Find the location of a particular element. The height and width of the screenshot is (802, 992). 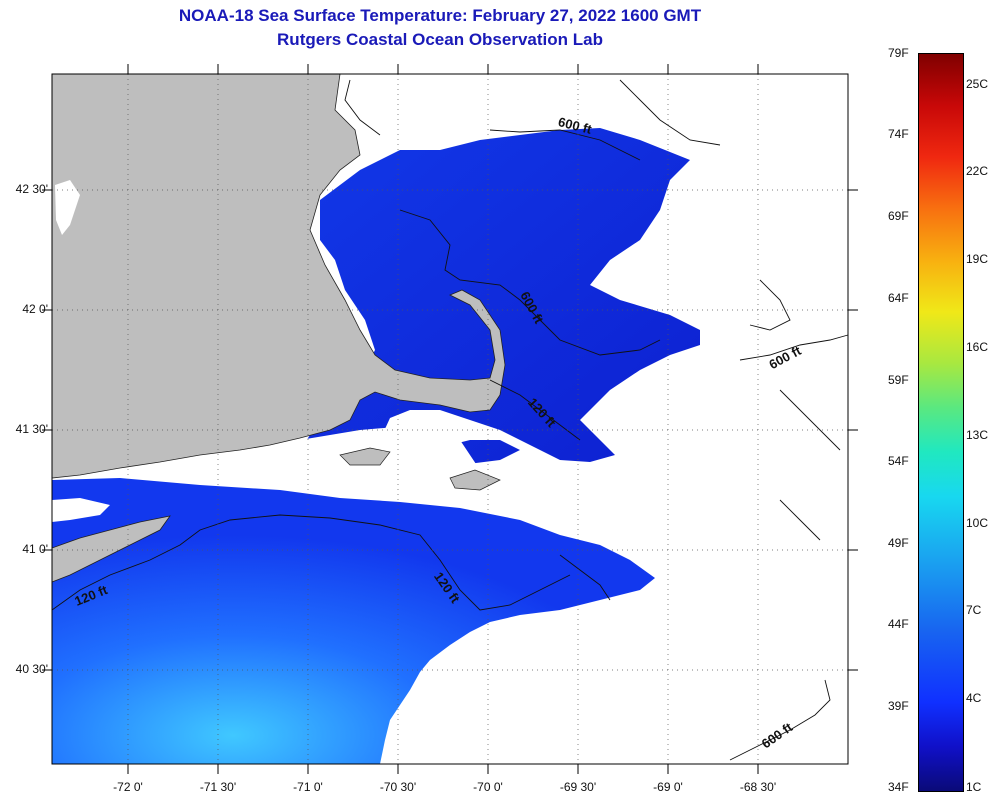

chart-subtitle: Rutgers Coastal Ocean Observation Lab is located at coordinates (440, 39).